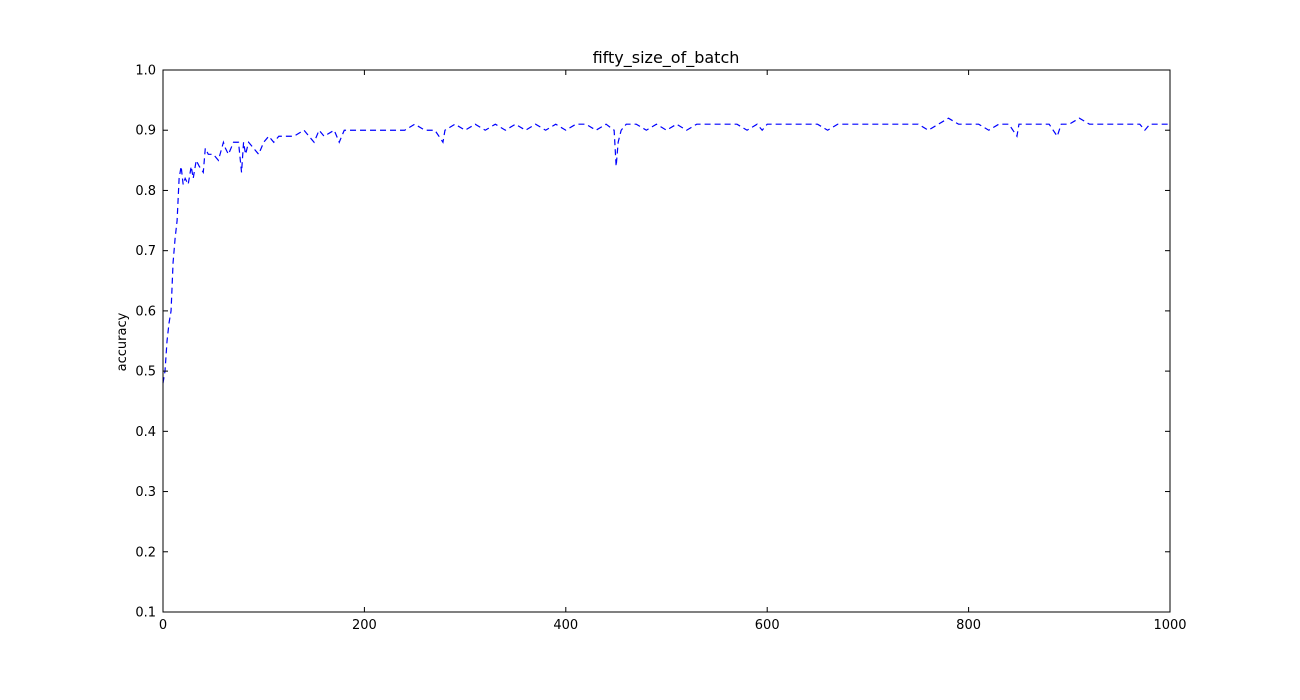  I want to click on x-tick-label: 0, so click(163, 625).